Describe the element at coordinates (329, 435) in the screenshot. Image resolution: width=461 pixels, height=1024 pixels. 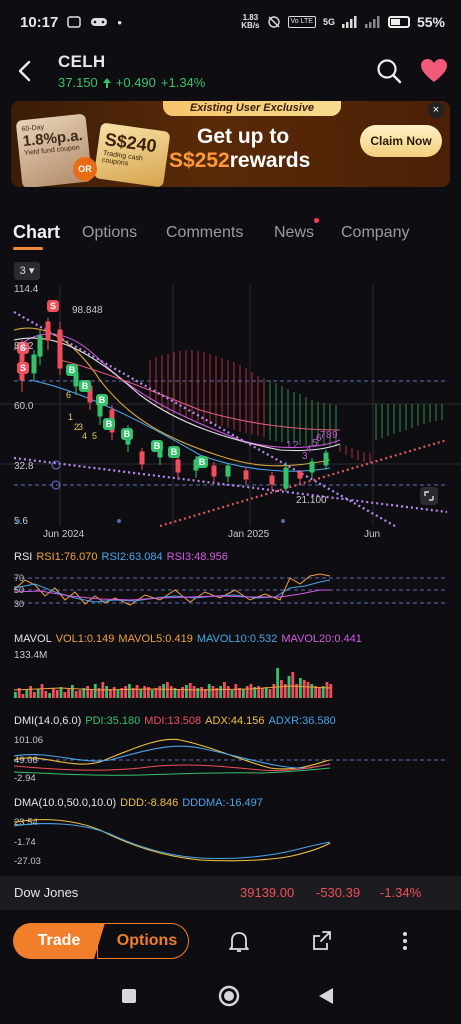
I see `svg-text: 8` at that location.